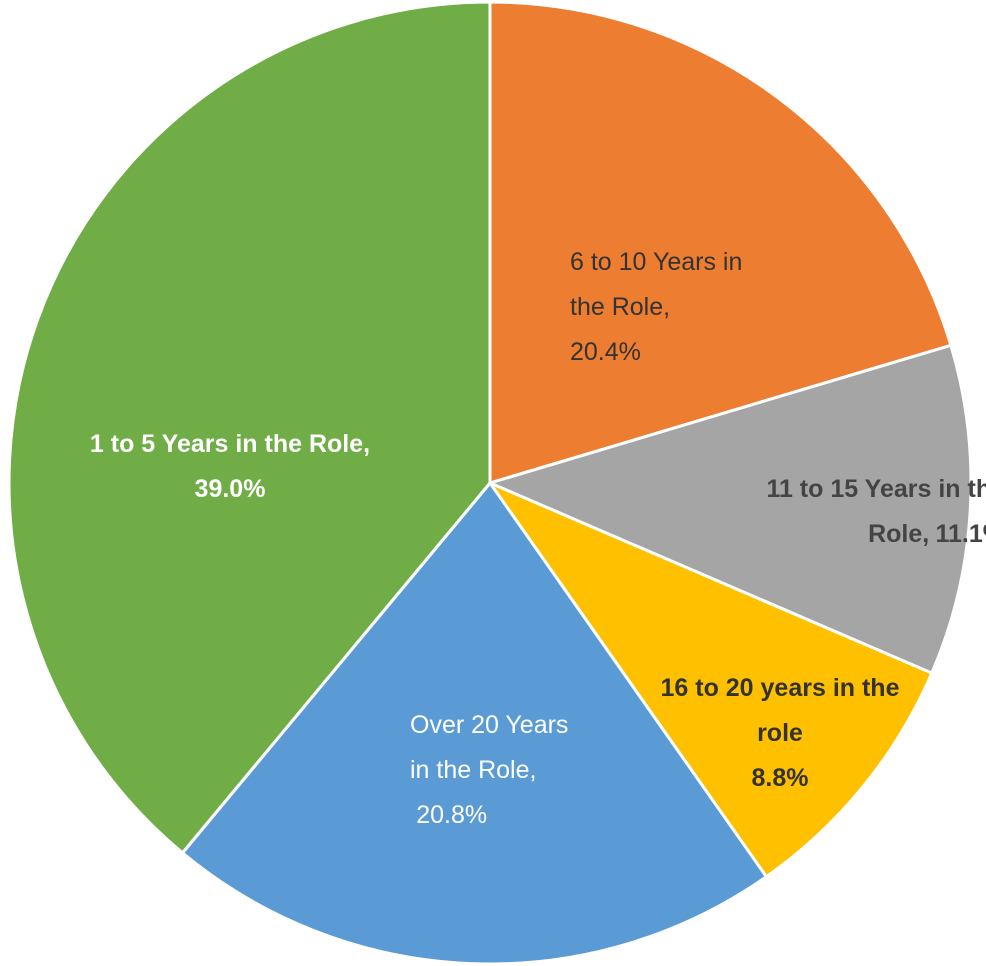  Describe the element at coordinates (230, 444) in the screenshot. I see `category-label: 1 to 5 Years in the Role,` at that location.